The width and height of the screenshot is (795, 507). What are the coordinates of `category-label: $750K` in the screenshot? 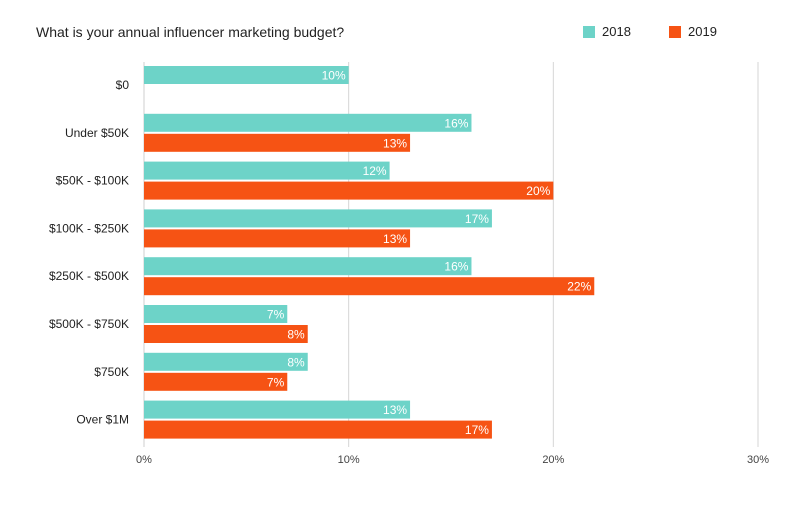 It's located at (111, 372).